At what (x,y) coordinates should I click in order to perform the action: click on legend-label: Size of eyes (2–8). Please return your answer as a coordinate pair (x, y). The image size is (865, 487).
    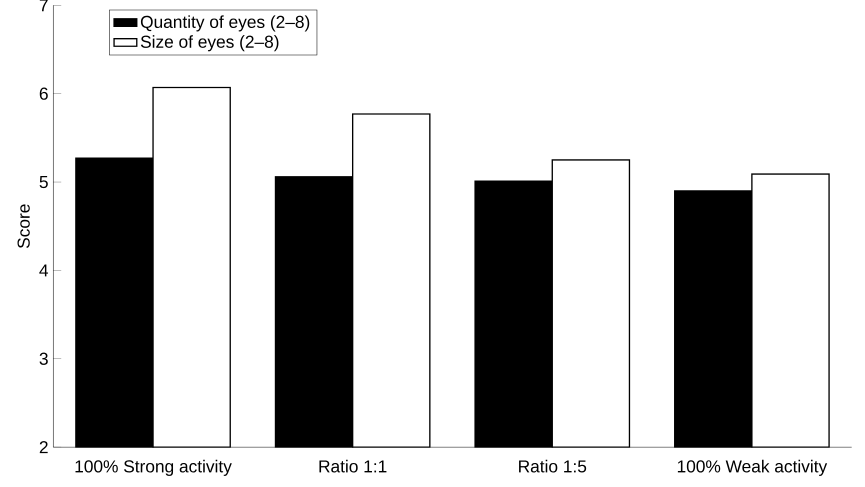
    Looking at the image, I should click on (209, 43).